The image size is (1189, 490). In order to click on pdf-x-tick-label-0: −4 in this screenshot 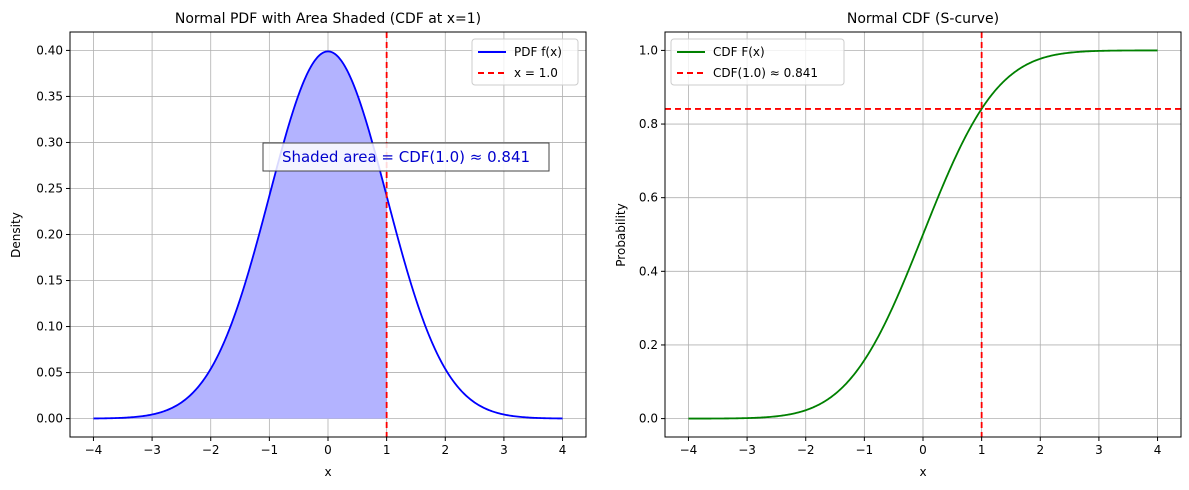, I will do `click(94, 450)`.